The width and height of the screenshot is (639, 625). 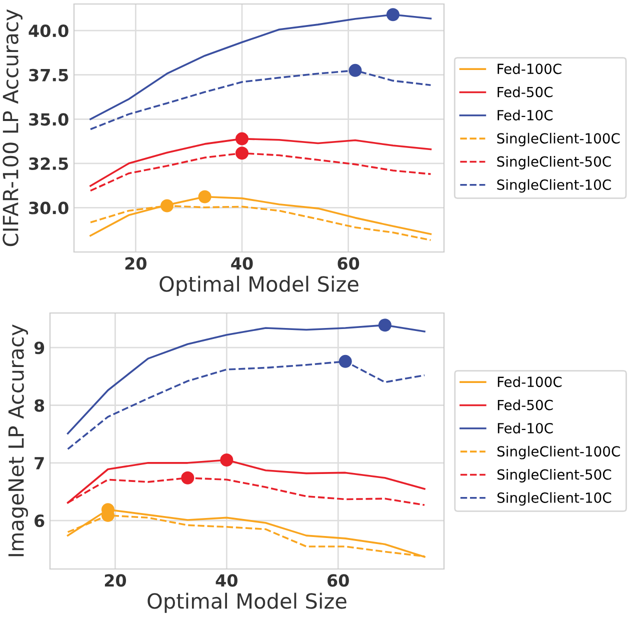 I want to click on y-tick-label: 6, so click(x=39, y=521).